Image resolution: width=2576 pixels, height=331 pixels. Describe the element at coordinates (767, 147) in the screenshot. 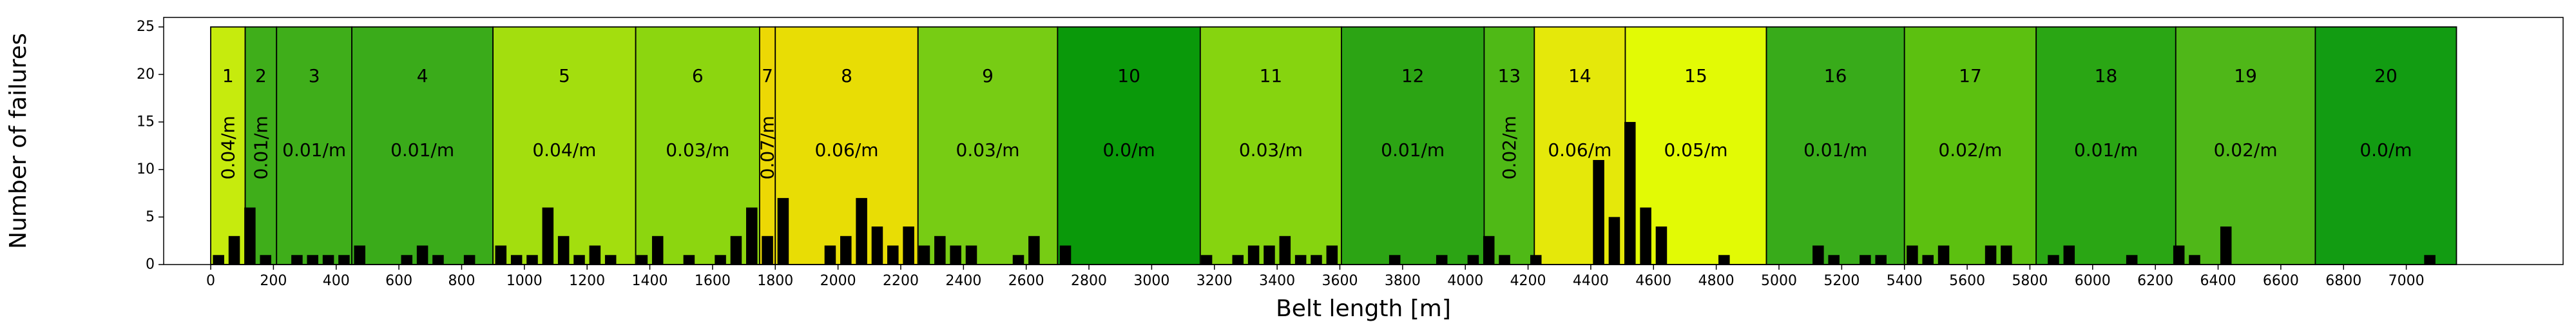

I see `segment-rate-label: 0.07/m` at that location.